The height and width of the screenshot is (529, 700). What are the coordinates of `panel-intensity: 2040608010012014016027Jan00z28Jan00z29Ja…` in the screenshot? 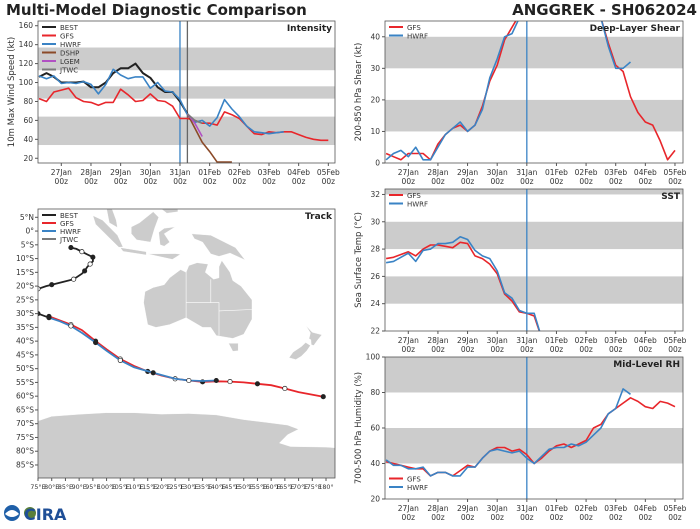 It's located at (173, 103).